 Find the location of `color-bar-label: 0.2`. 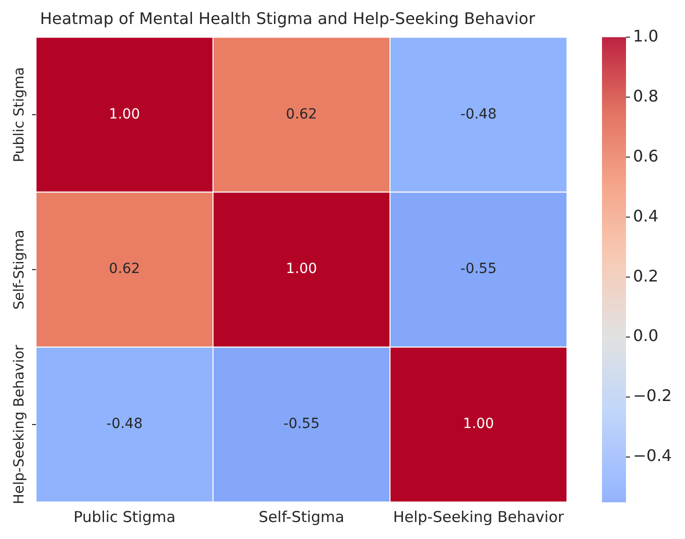

color-bar-label: 0.2 is located at coordinates (645, 276).